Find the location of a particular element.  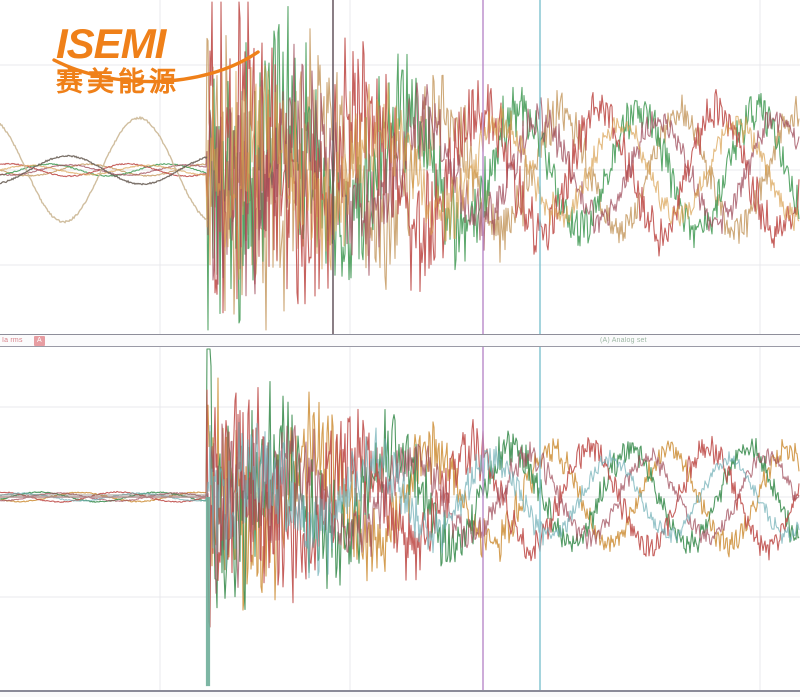

divider-label-right: (A) Analog set is located at coordinates (623, 340).